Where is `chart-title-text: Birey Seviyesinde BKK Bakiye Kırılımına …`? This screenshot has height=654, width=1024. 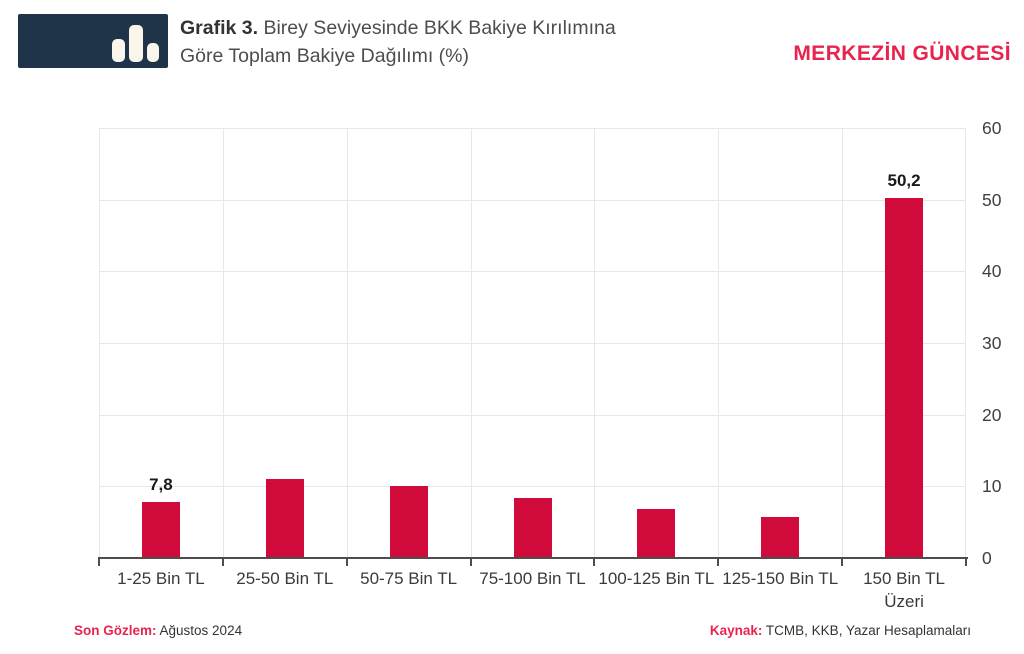
chart-title-text: Birey Seviyesinde BKK Bakiye Kırılımına … is located at coordinates (398, 42).